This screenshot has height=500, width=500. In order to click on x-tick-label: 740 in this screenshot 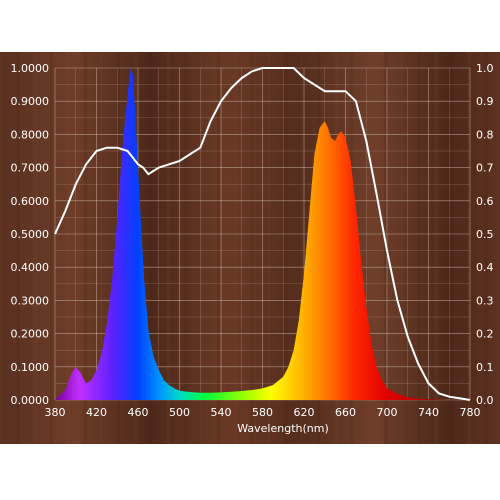, I will do `click(428, 412)`.